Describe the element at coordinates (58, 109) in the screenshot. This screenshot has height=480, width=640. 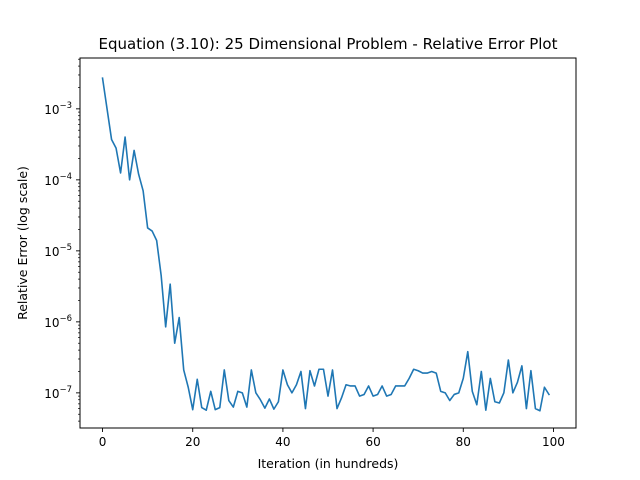
I see `y-tick-label: 10⁻³` at that location.